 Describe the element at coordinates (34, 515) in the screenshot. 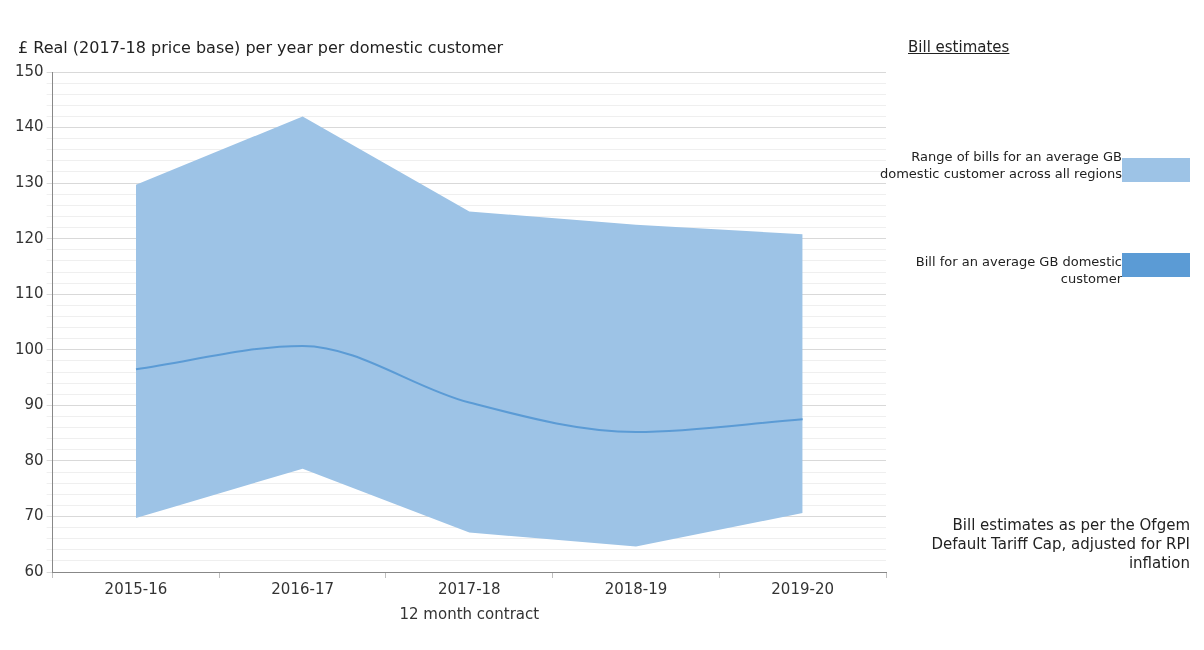

I see `y-tick-label: 70` at that location.